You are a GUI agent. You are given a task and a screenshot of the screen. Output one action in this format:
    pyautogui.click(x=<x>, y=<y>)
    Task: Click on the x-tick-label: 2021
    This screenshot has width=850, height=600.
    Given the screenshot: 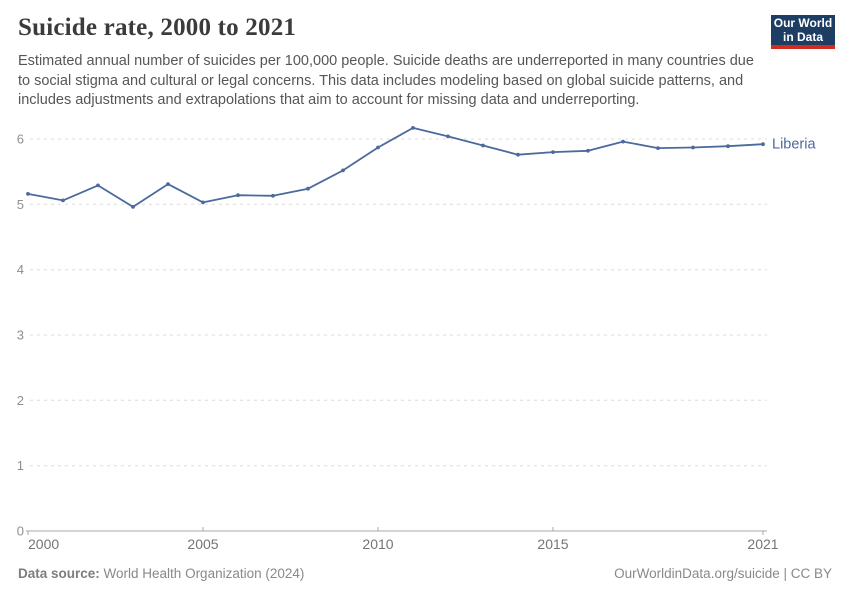 What is the action you would take?
    pyautogui.click(x=762, y=544)
    